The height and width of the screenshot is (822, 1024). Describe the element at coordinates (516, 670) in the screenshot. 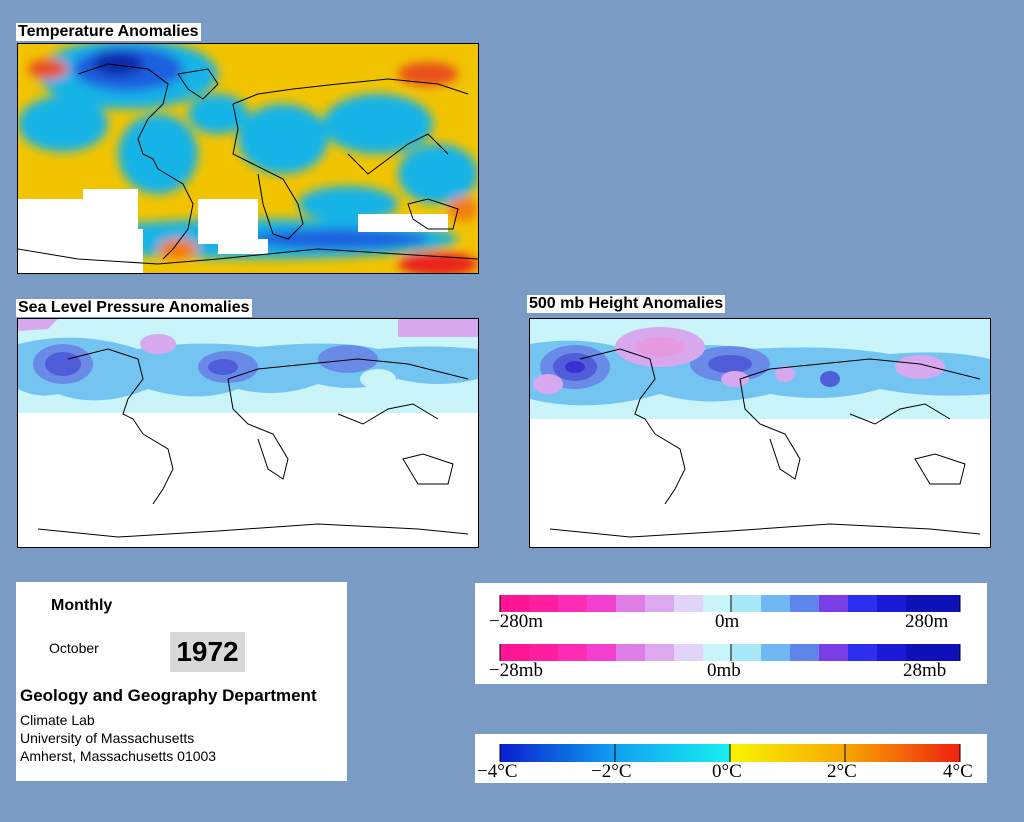

I see `pressure-min-label: −28mb` at that location.